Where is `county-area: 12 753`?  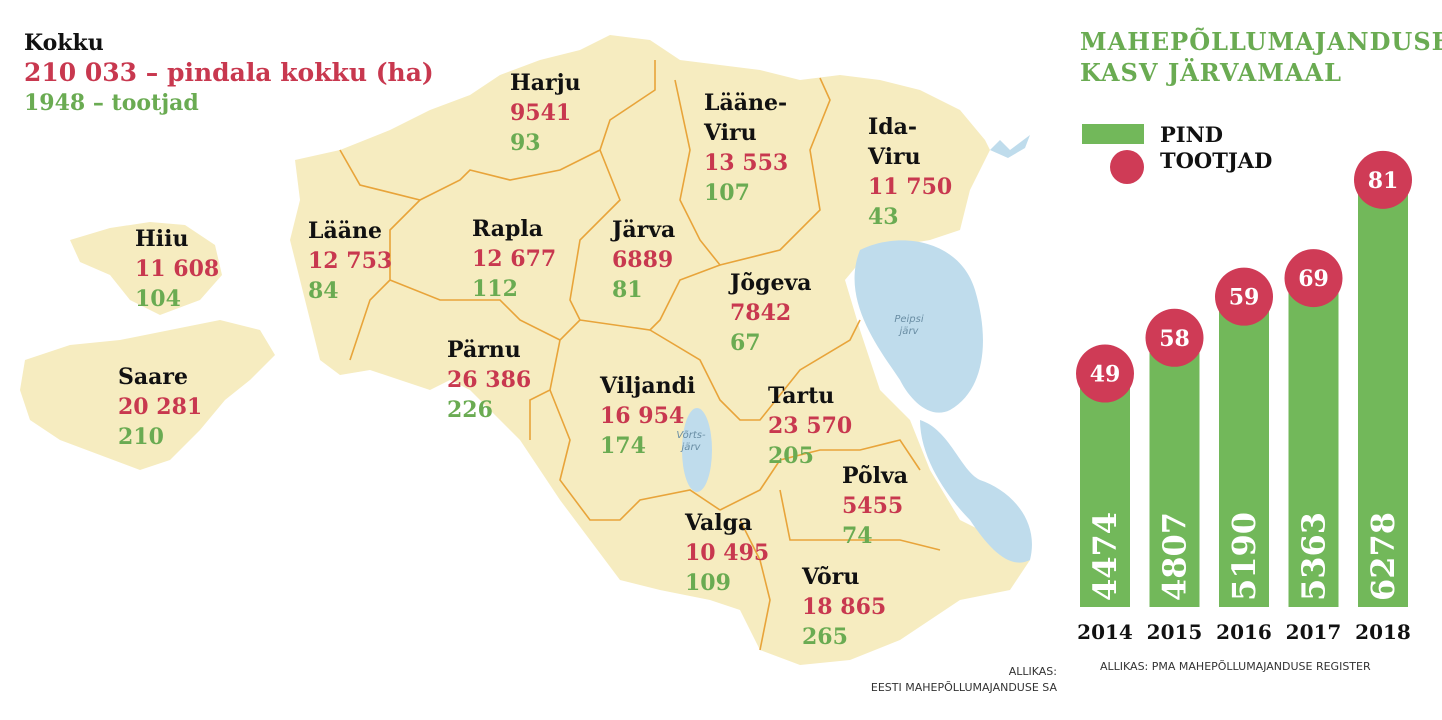
county-area: 12 753 is located at coordinates (350, 261).